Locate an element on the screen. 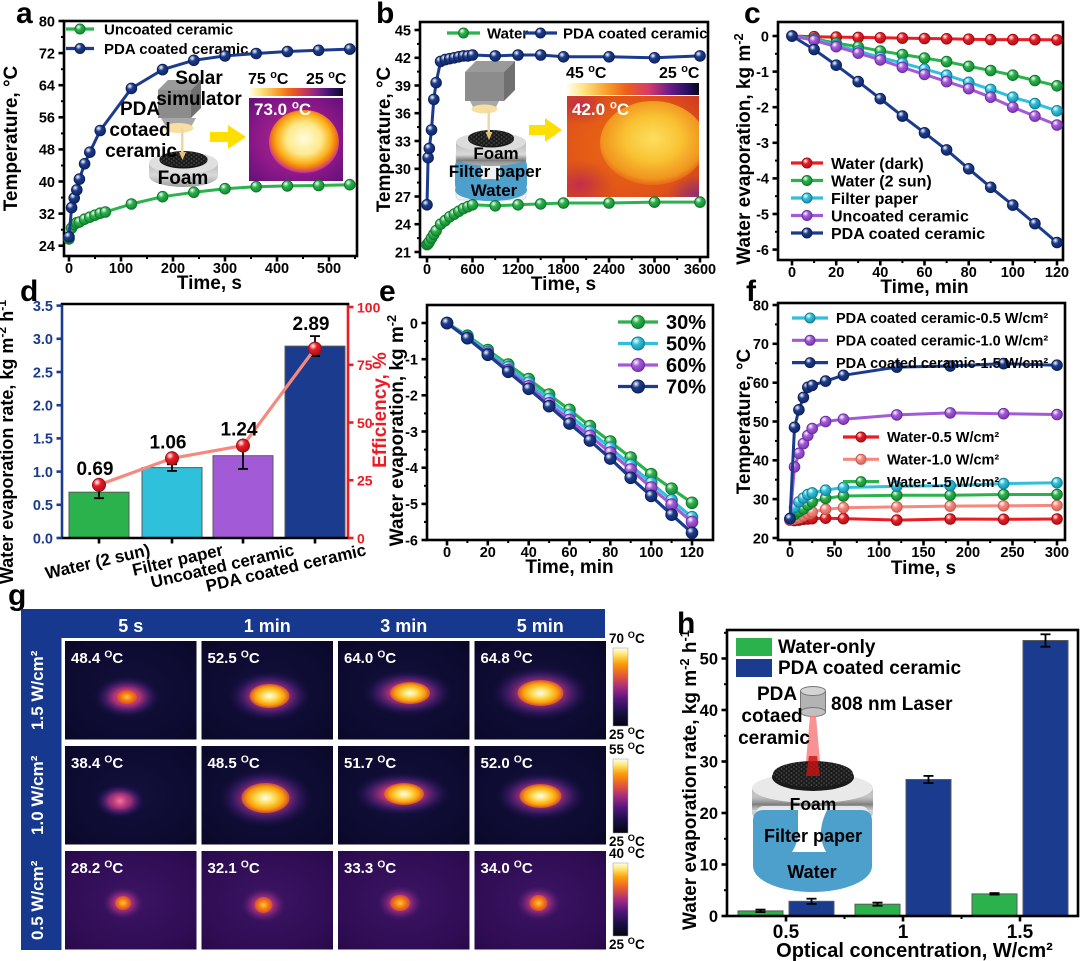 This screenshot has height=961, width=1080. svg-text: 51.7 OC is located at coordinates (370, 763).